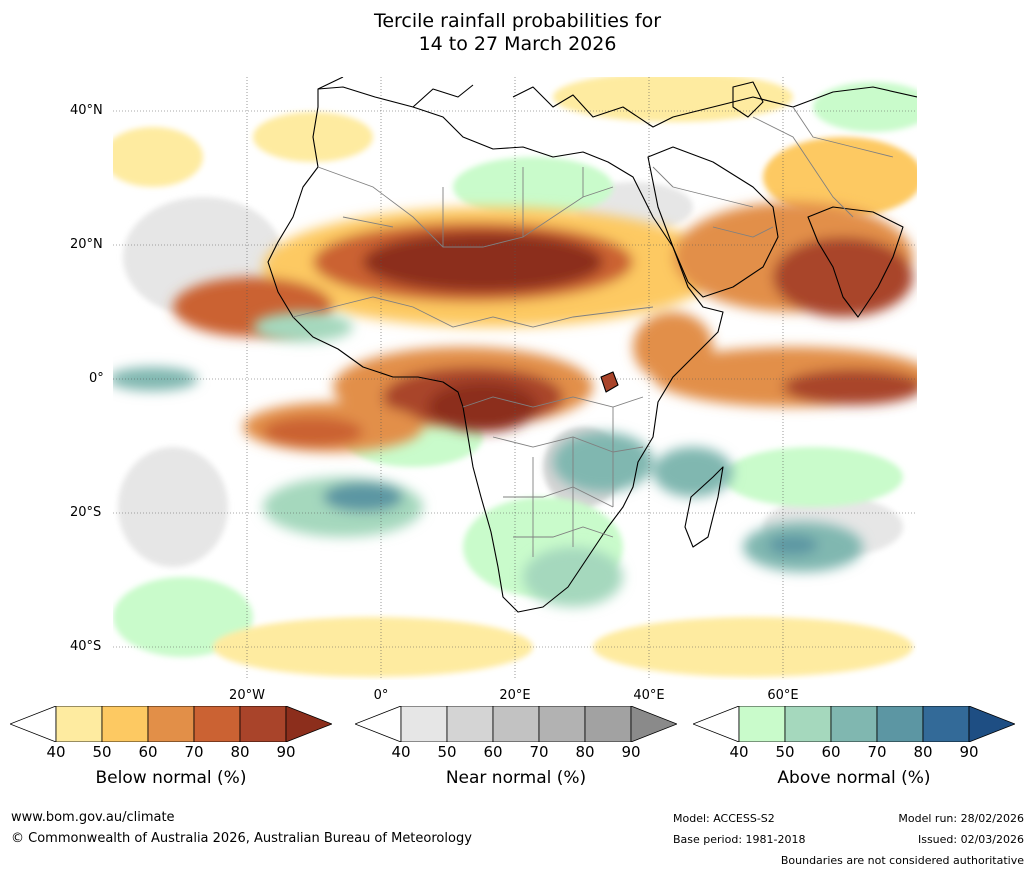  Describe the element at coordinates (970, 839) in the screenshot. I see `issued-date: Issued: 02/03/2026` at that location.